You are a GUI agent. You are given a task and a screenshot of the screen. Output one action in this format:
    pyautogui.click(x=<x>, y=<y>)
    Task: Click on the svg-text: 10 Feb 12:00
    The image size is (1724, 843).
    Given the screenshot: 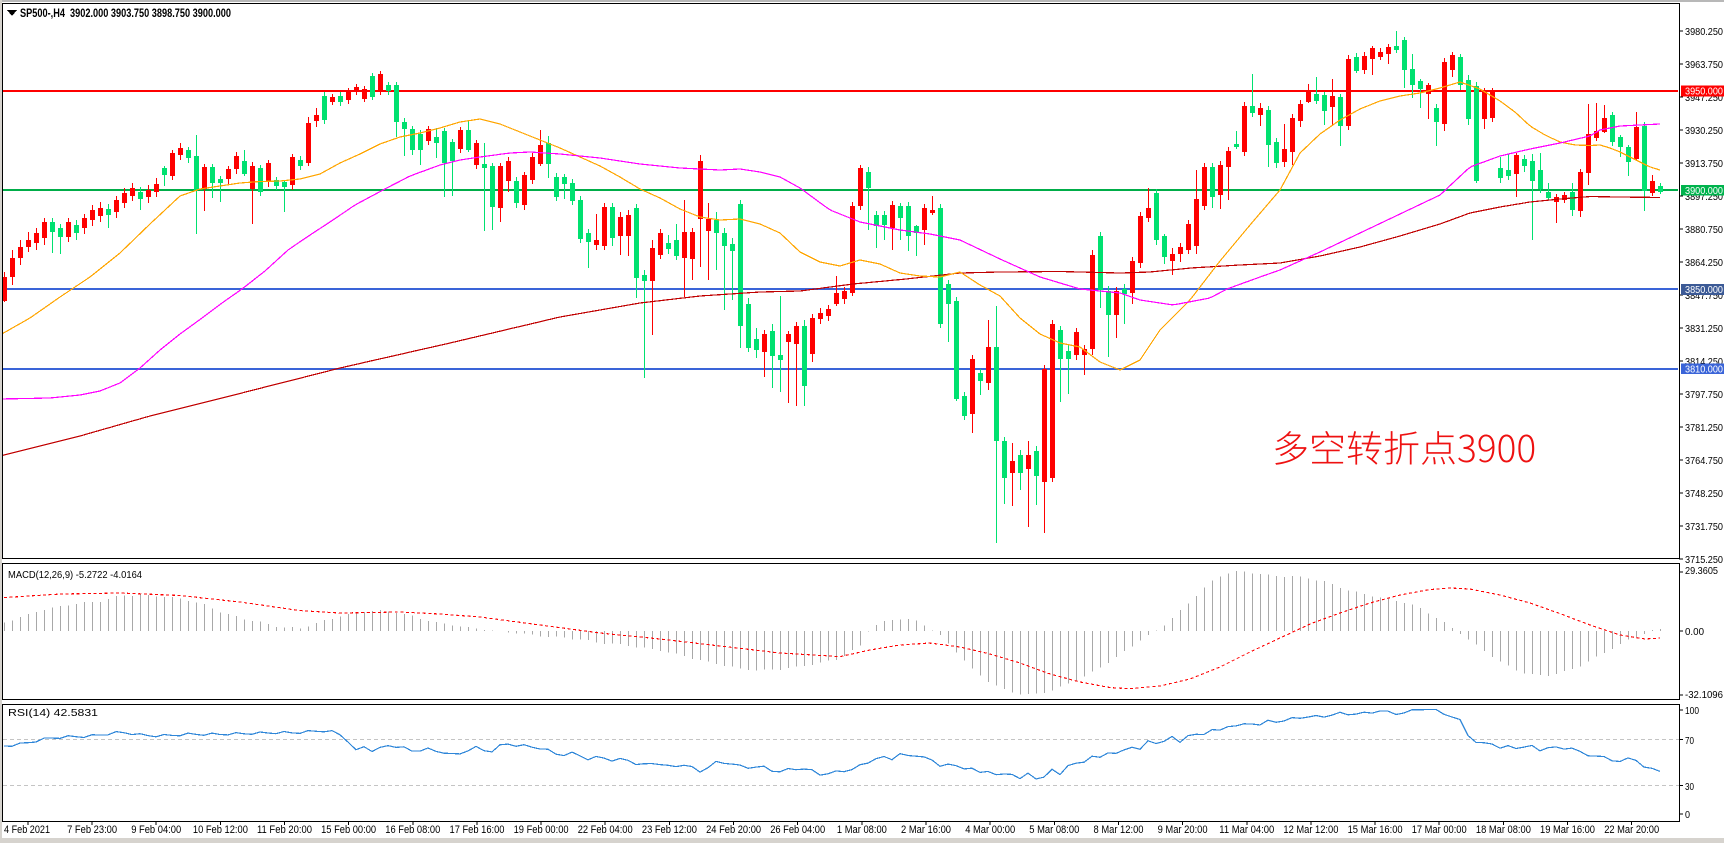 What is the action you would take?
    pyautogui.click(x=220, y=830)
    